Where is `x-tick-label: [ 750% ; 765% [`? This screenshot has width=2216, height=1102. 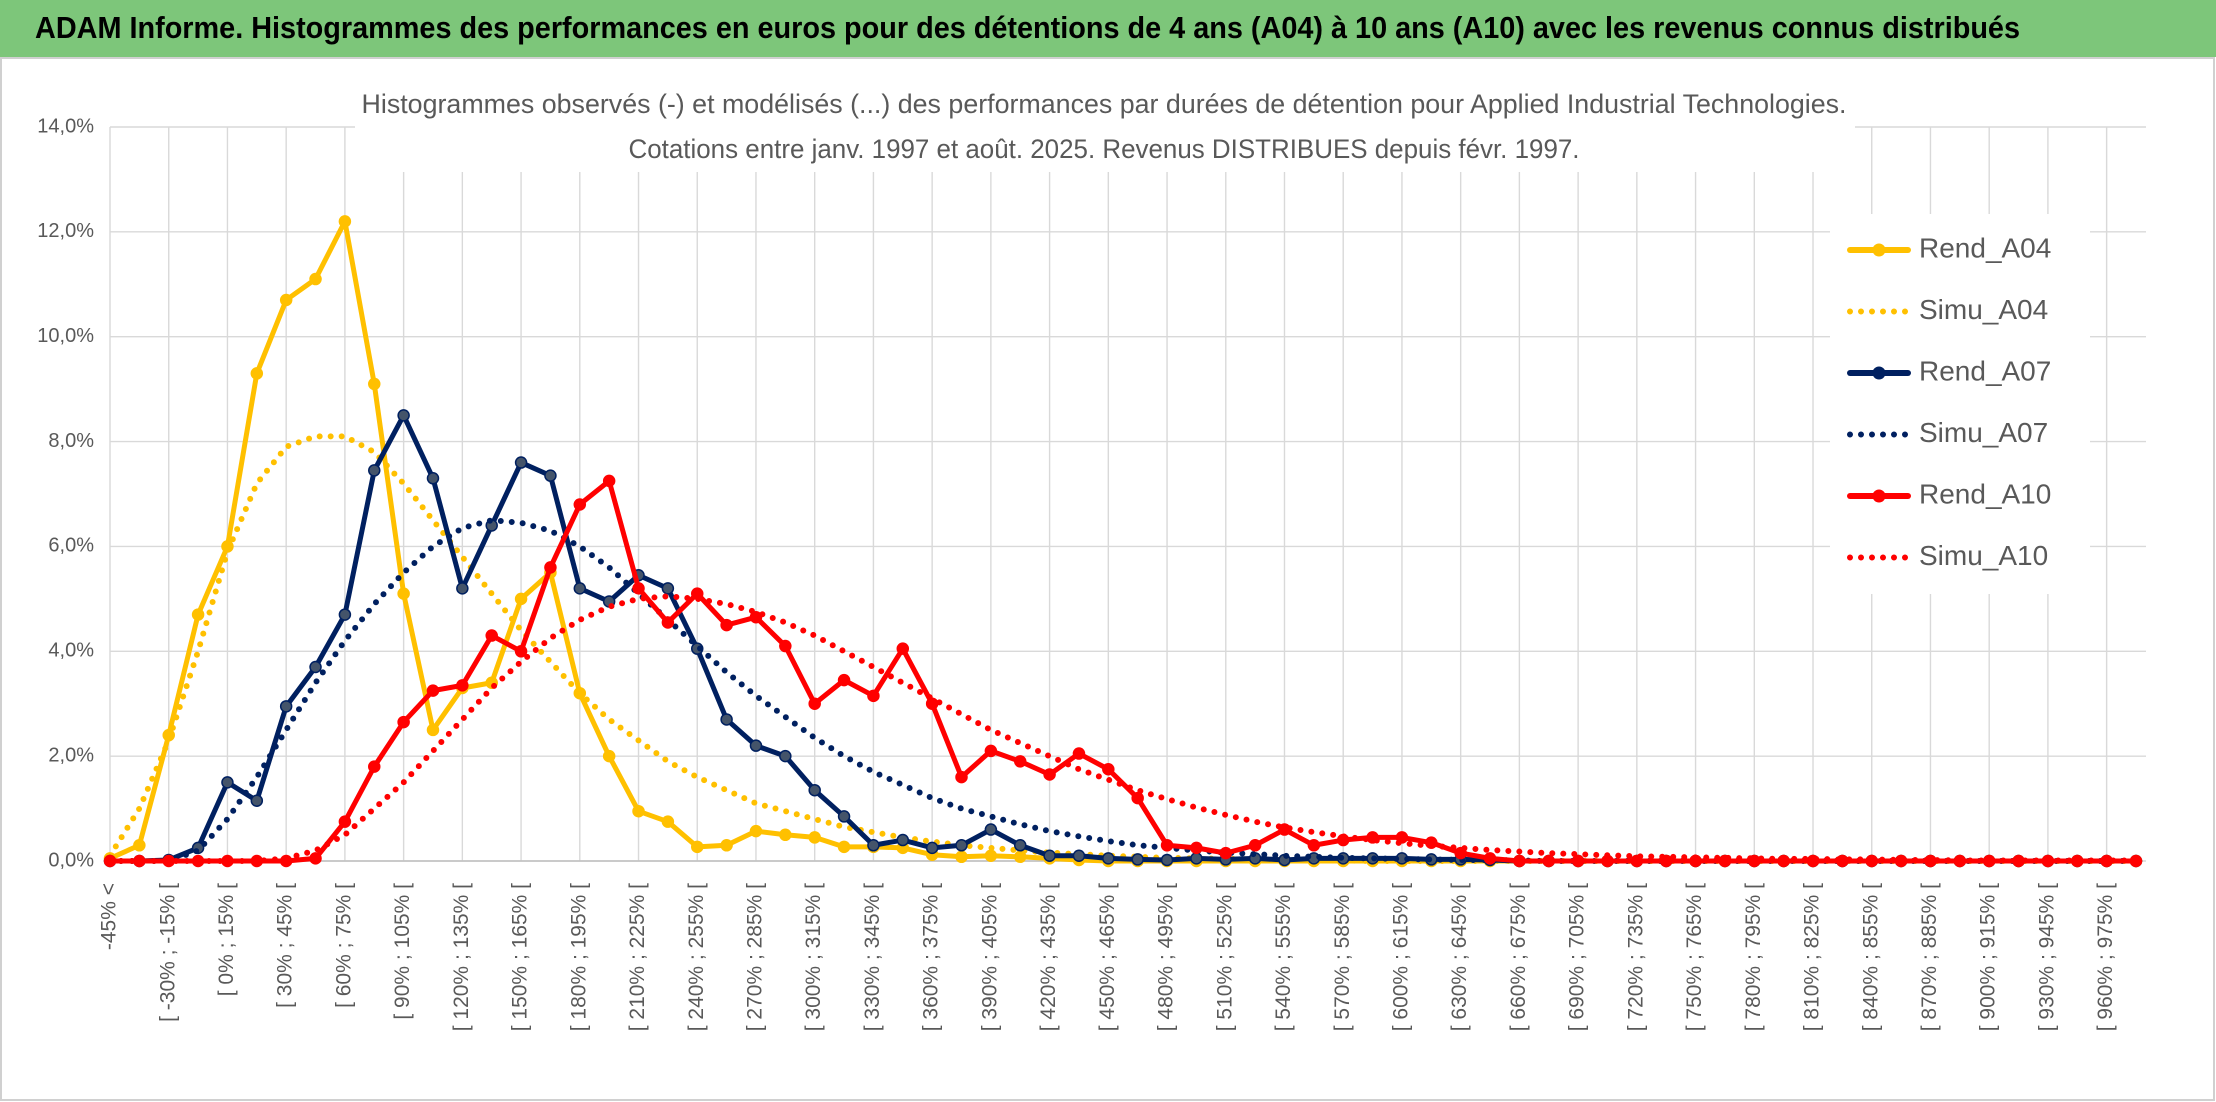 x-tick-label: [ 750% ; 765% [ is located at coordinates (1694, 957).